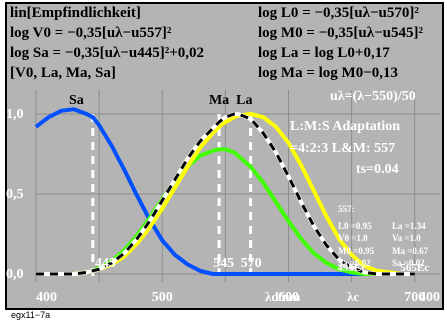 Image resolution: width=448 pixels, height=322 pixels. What do you see at coordinates (355, 226) in the screenshot?
I see `values-left-1: L0 =0.95` at bounding box center [355, 226].